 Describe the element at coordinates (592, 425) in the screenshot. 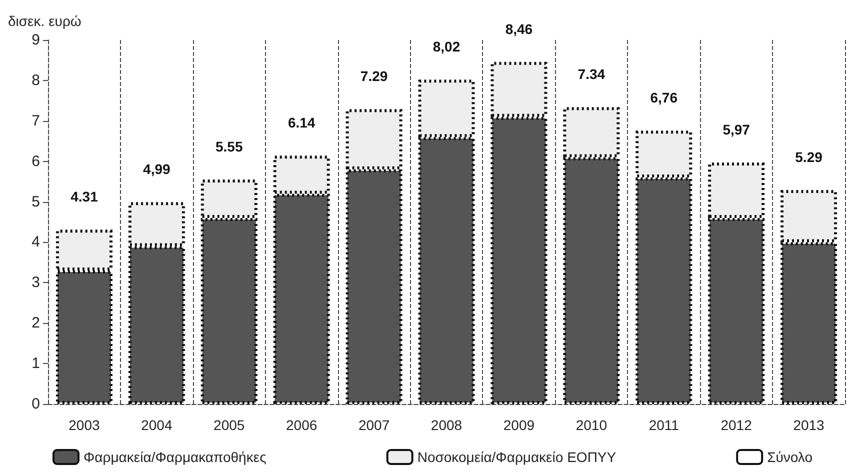

I see `x-tick-label: 2010` at that location.